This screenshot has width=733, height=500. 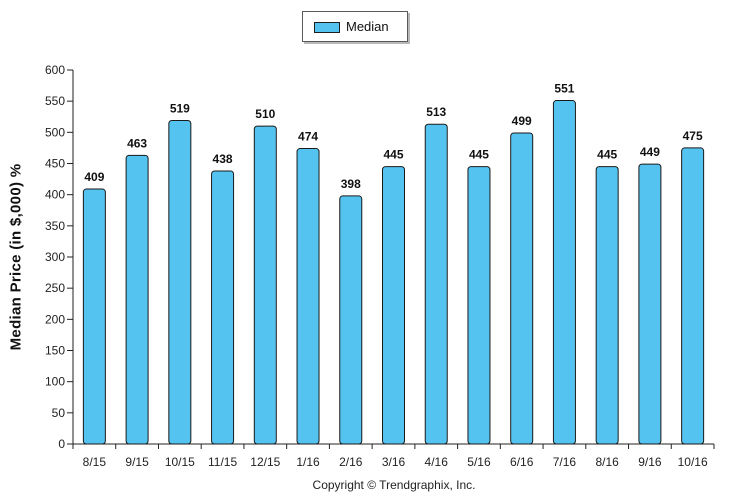 I want to click on value-label: 551, so click(x=564, y=89).